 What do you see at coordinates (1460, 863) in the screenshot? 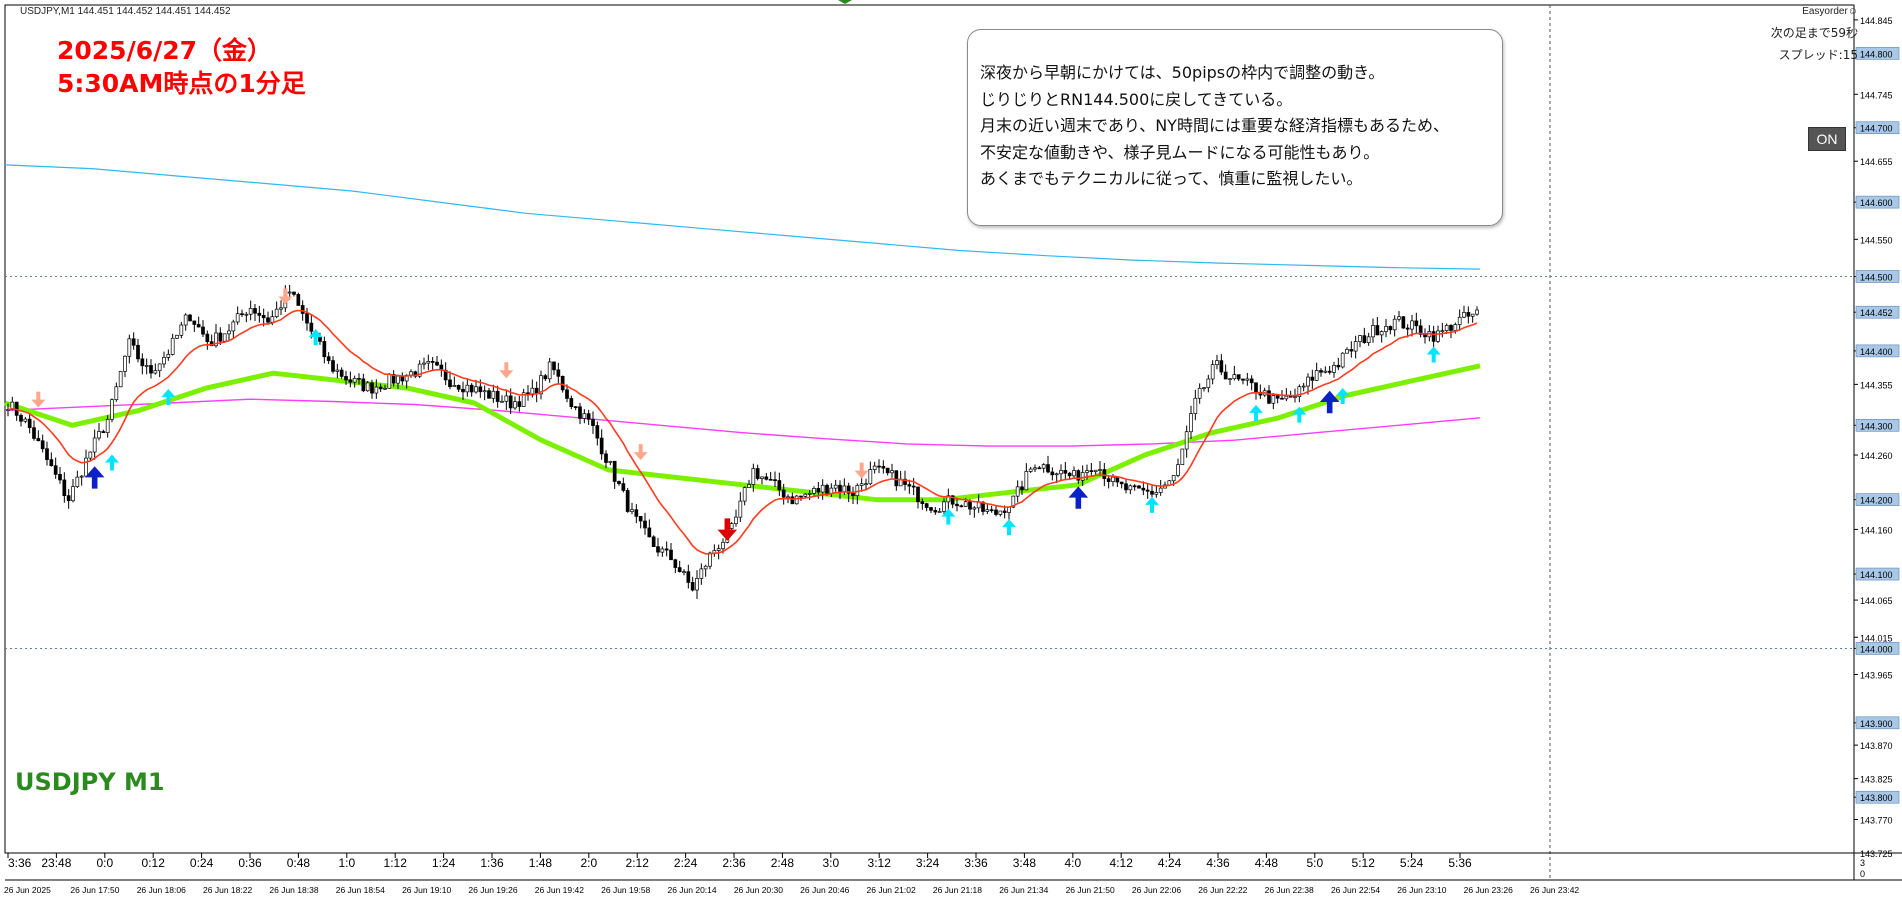
I see `x-tick-label: 5:36` at bounding box center [1460, 863].